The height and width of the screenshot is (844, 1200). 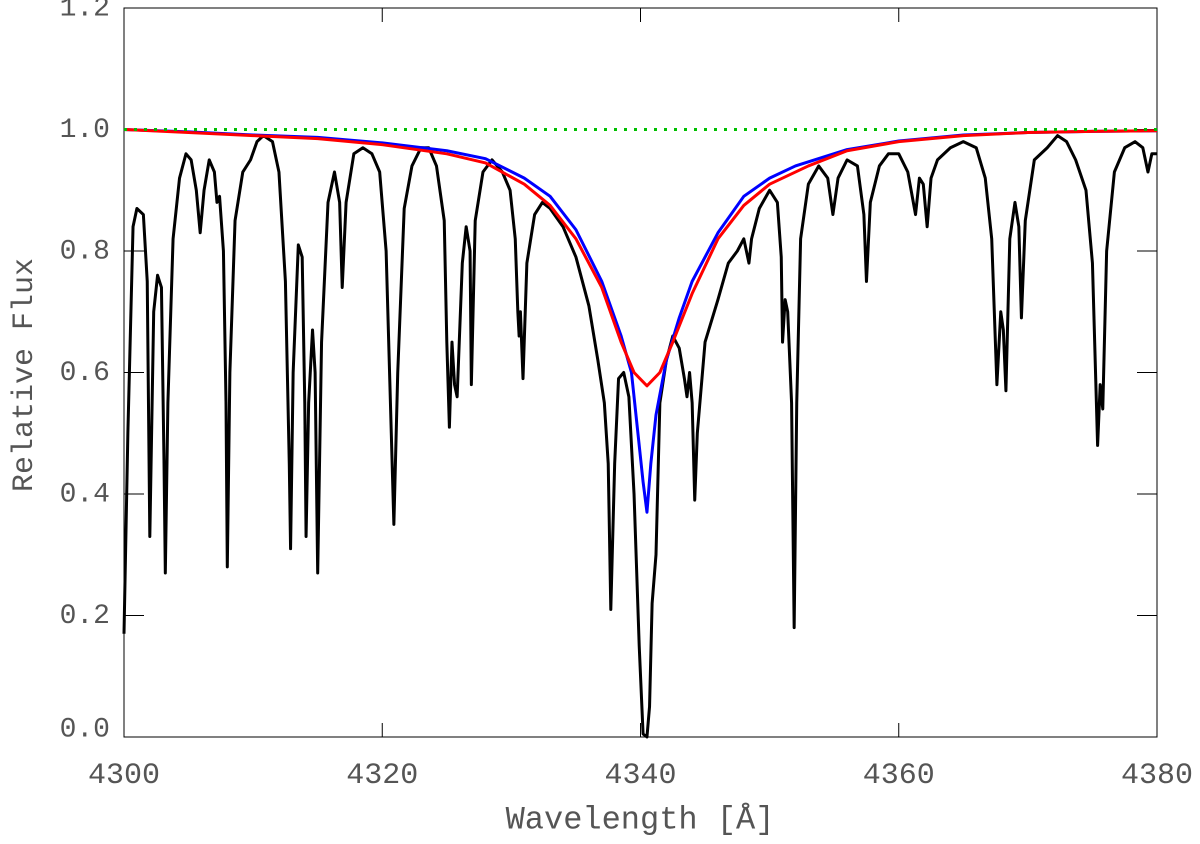 I want to click on y-tick-label: 0.2, so click(x=85, y=616).